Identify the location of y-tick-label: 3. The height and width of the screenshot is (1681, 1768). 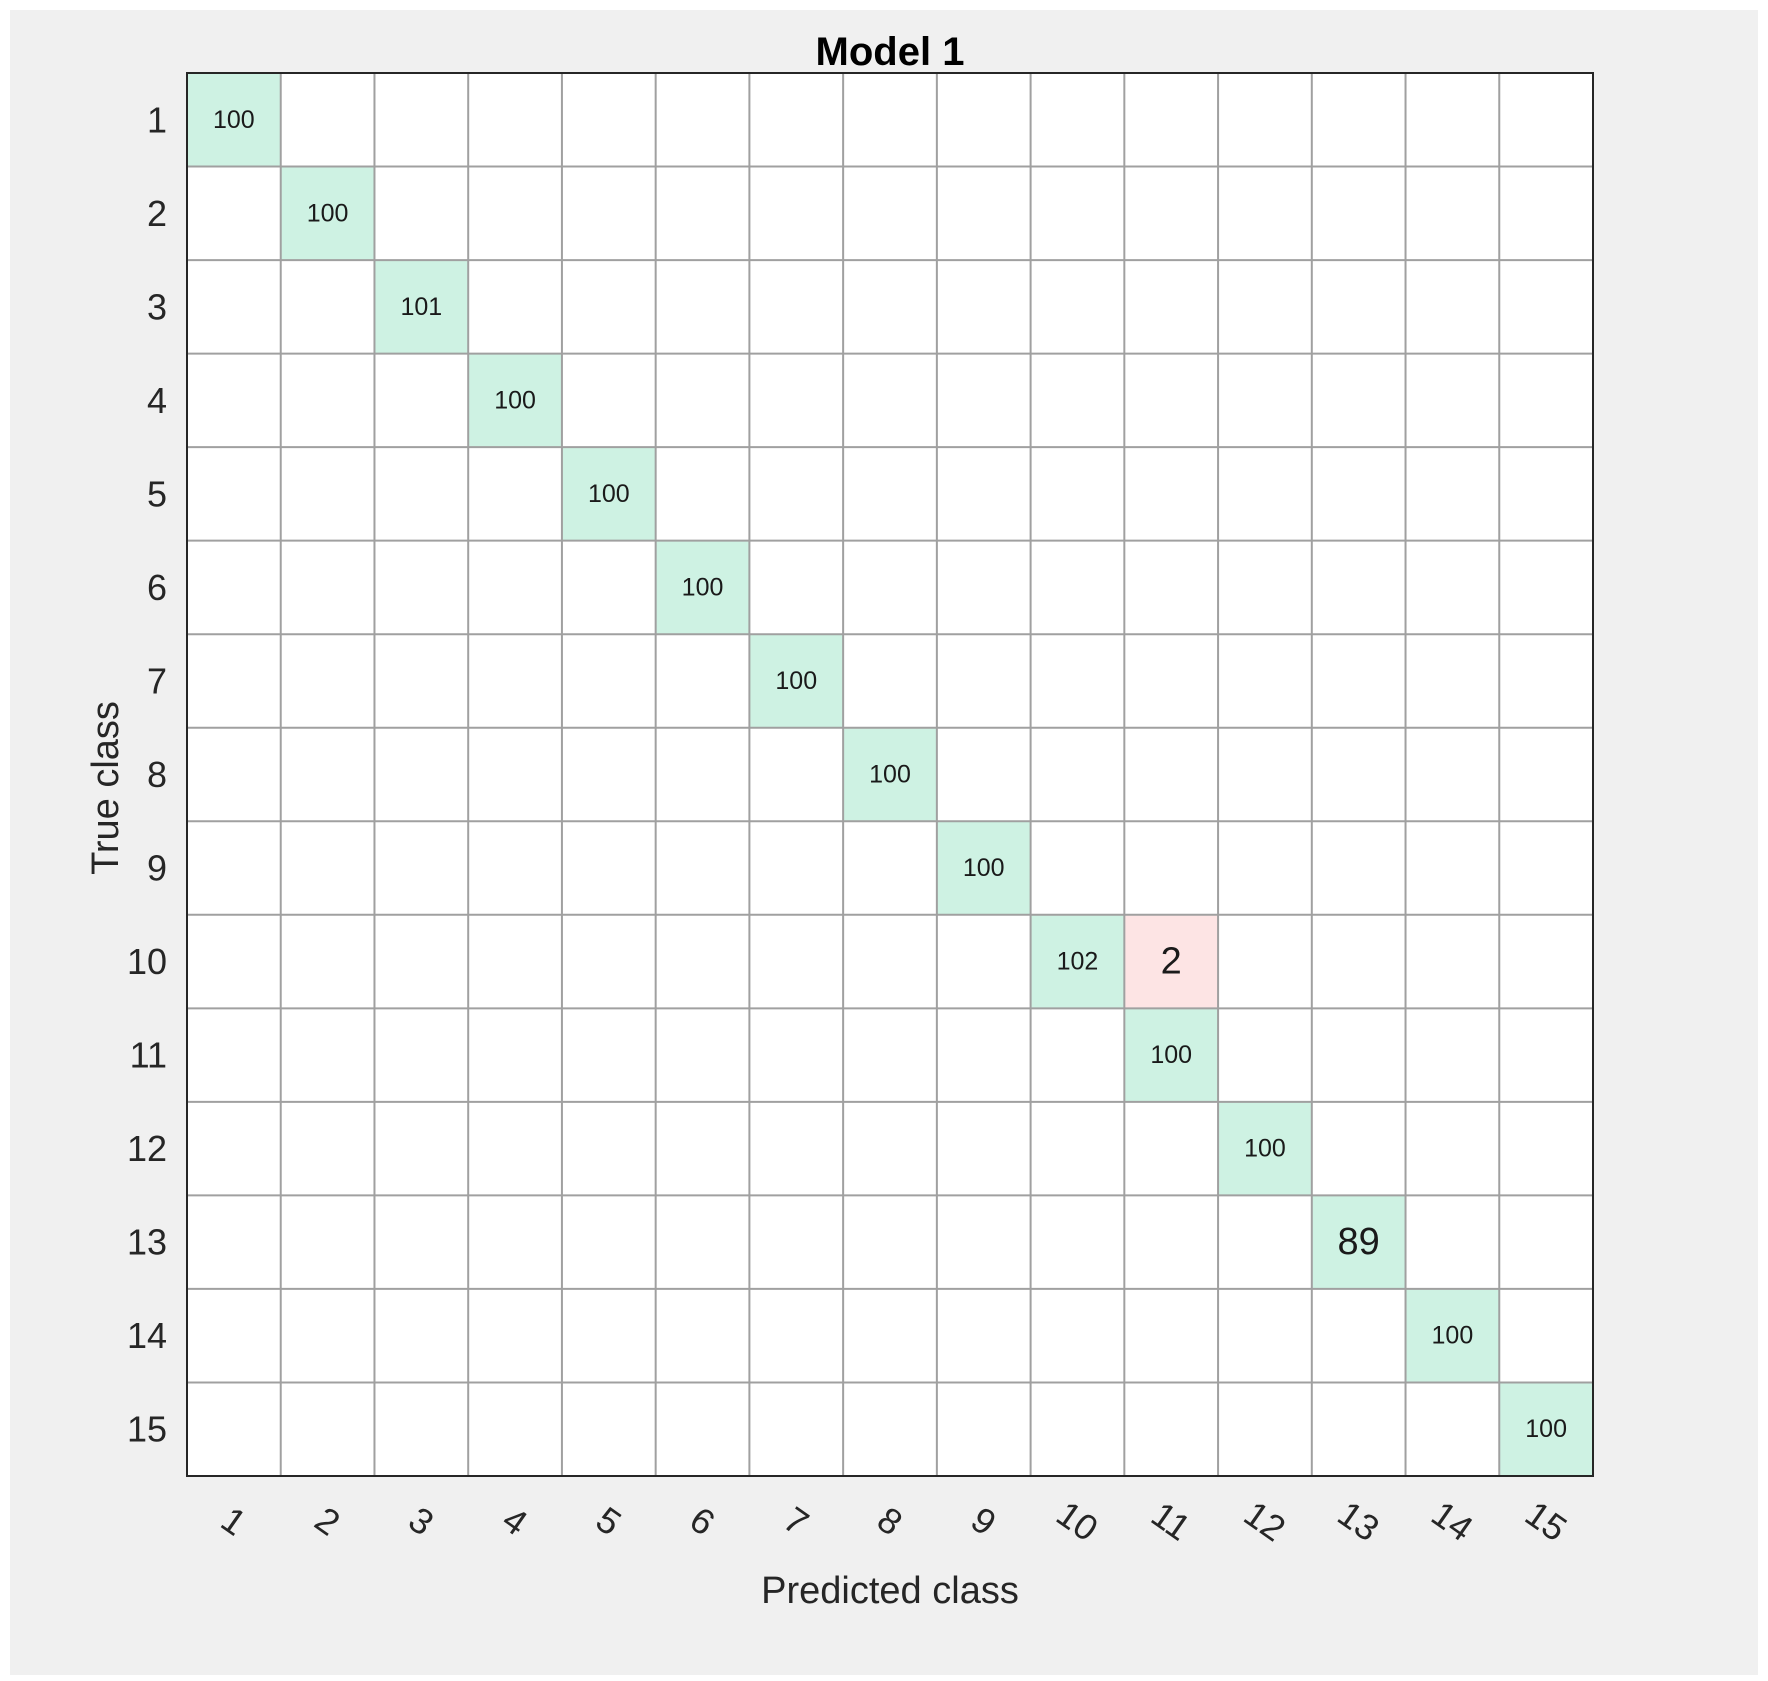
(157, 306).